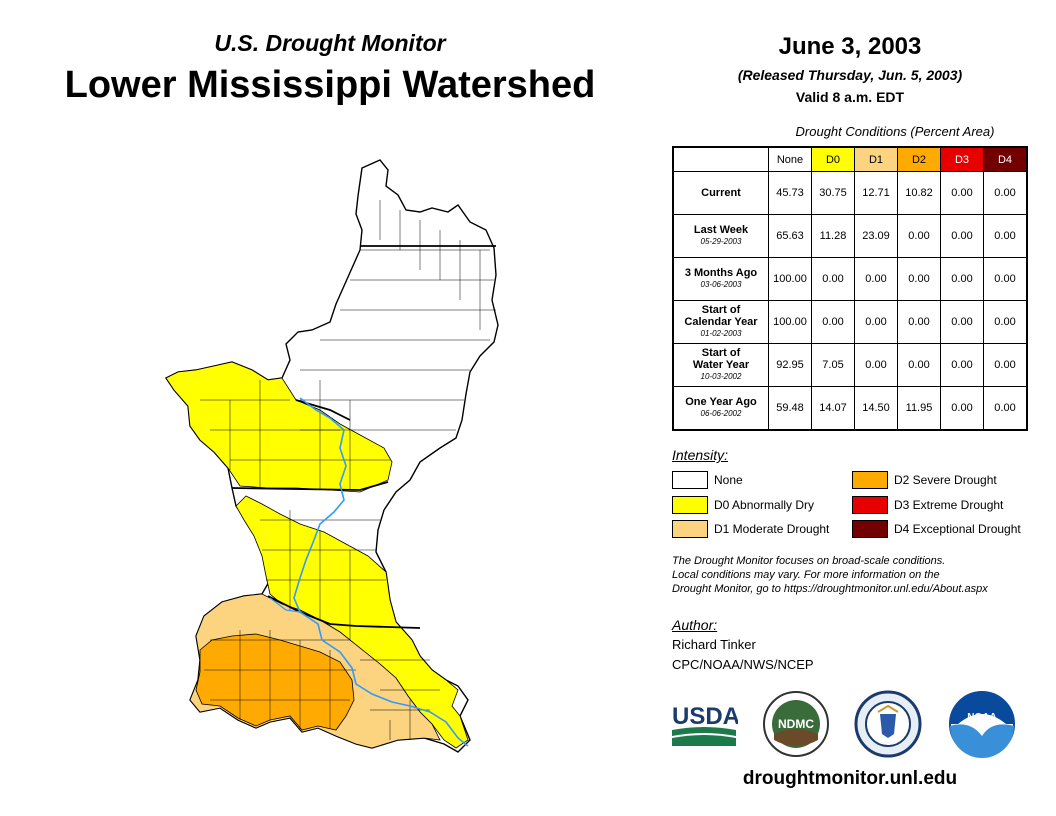  I want to click on table-cell: 11.28, so click(833, 236).